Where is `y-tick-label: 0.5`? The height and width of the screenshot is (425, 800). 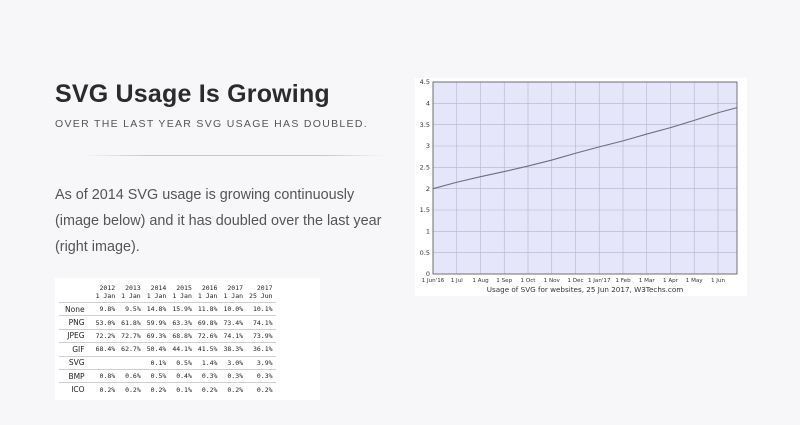
y-tick-label: 0.5 is located at coordinates (425, 253).